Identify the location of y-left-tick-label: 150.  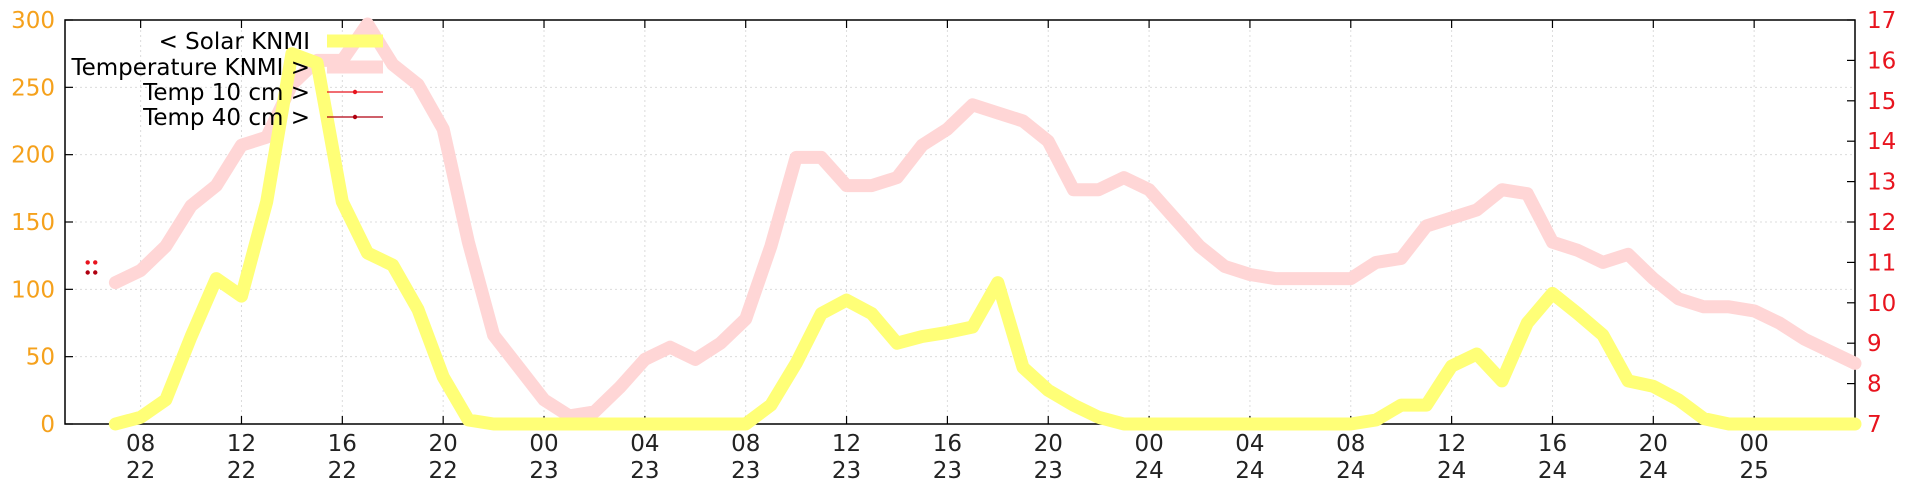
(33, 223).